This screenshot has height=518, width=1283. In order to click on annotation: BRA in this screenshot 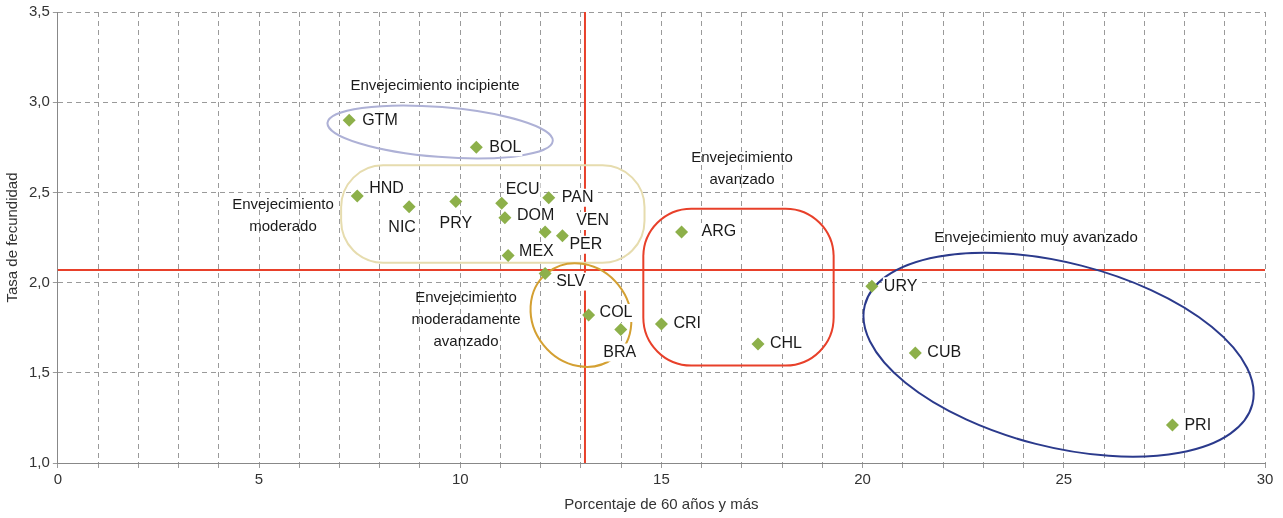, I will do `click(620, 351)`.